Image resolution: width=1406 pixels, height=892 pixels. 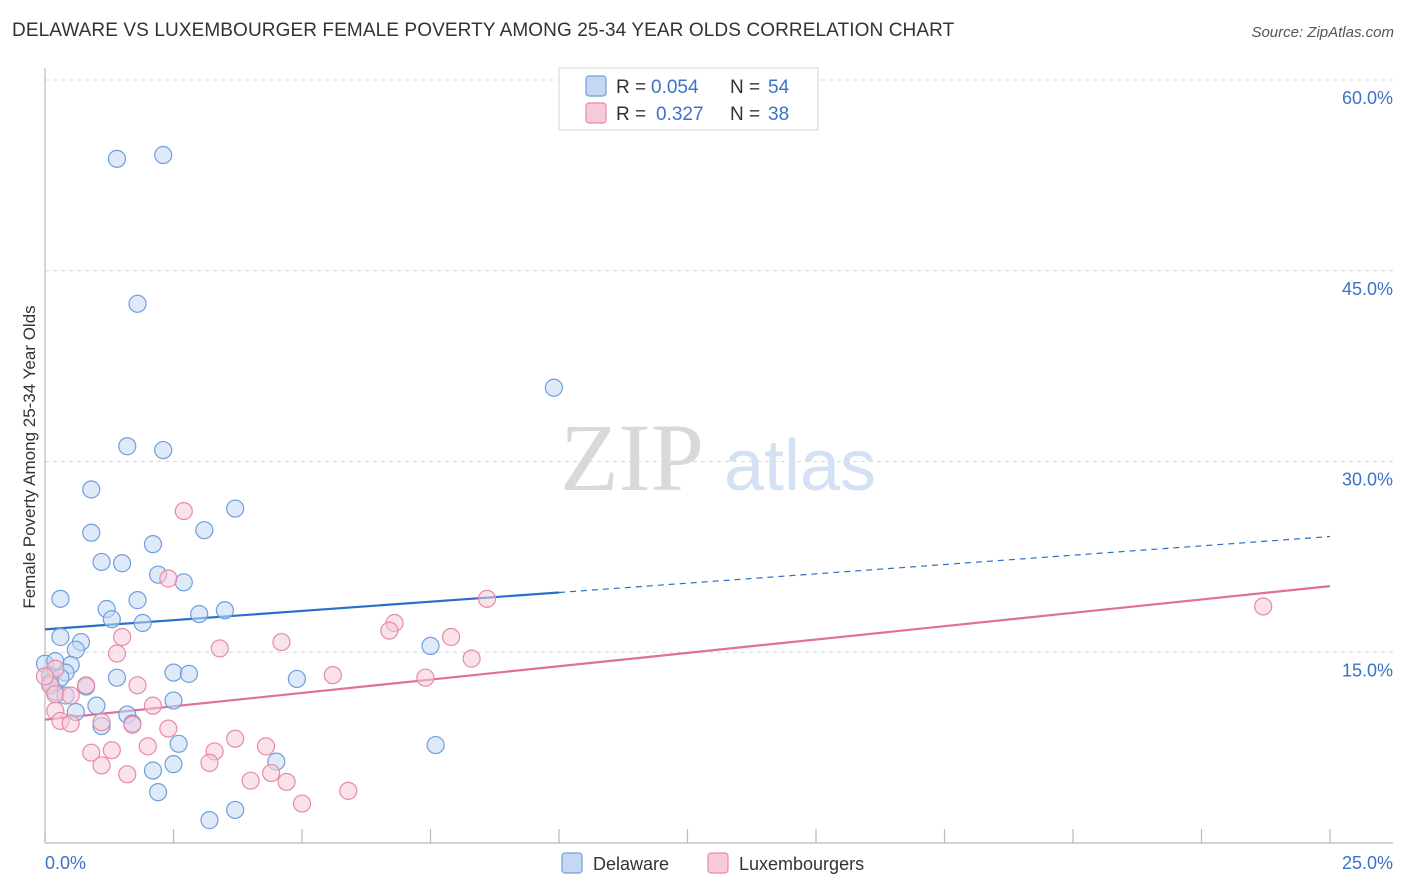 What do you see at coordinates (1367, 289) in the screenshot?
I see `y-tick-label: 45.0%` at bounding box center [1367, 289].